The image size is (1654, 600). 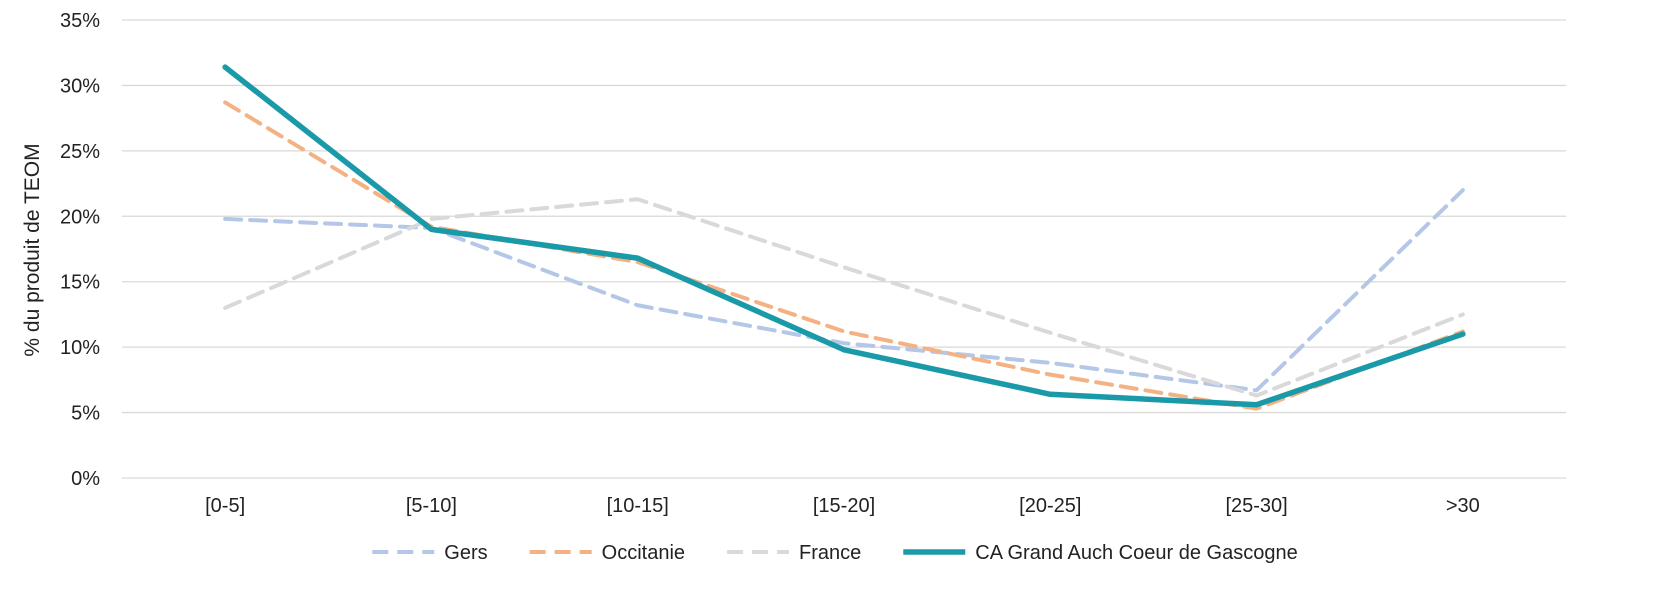 What do you see at coordinates (1136, 553) in the screenshot?
I see `legend-label: CA Grand Auch Coeur de Gascogne` at bounding box center [1136, 553].